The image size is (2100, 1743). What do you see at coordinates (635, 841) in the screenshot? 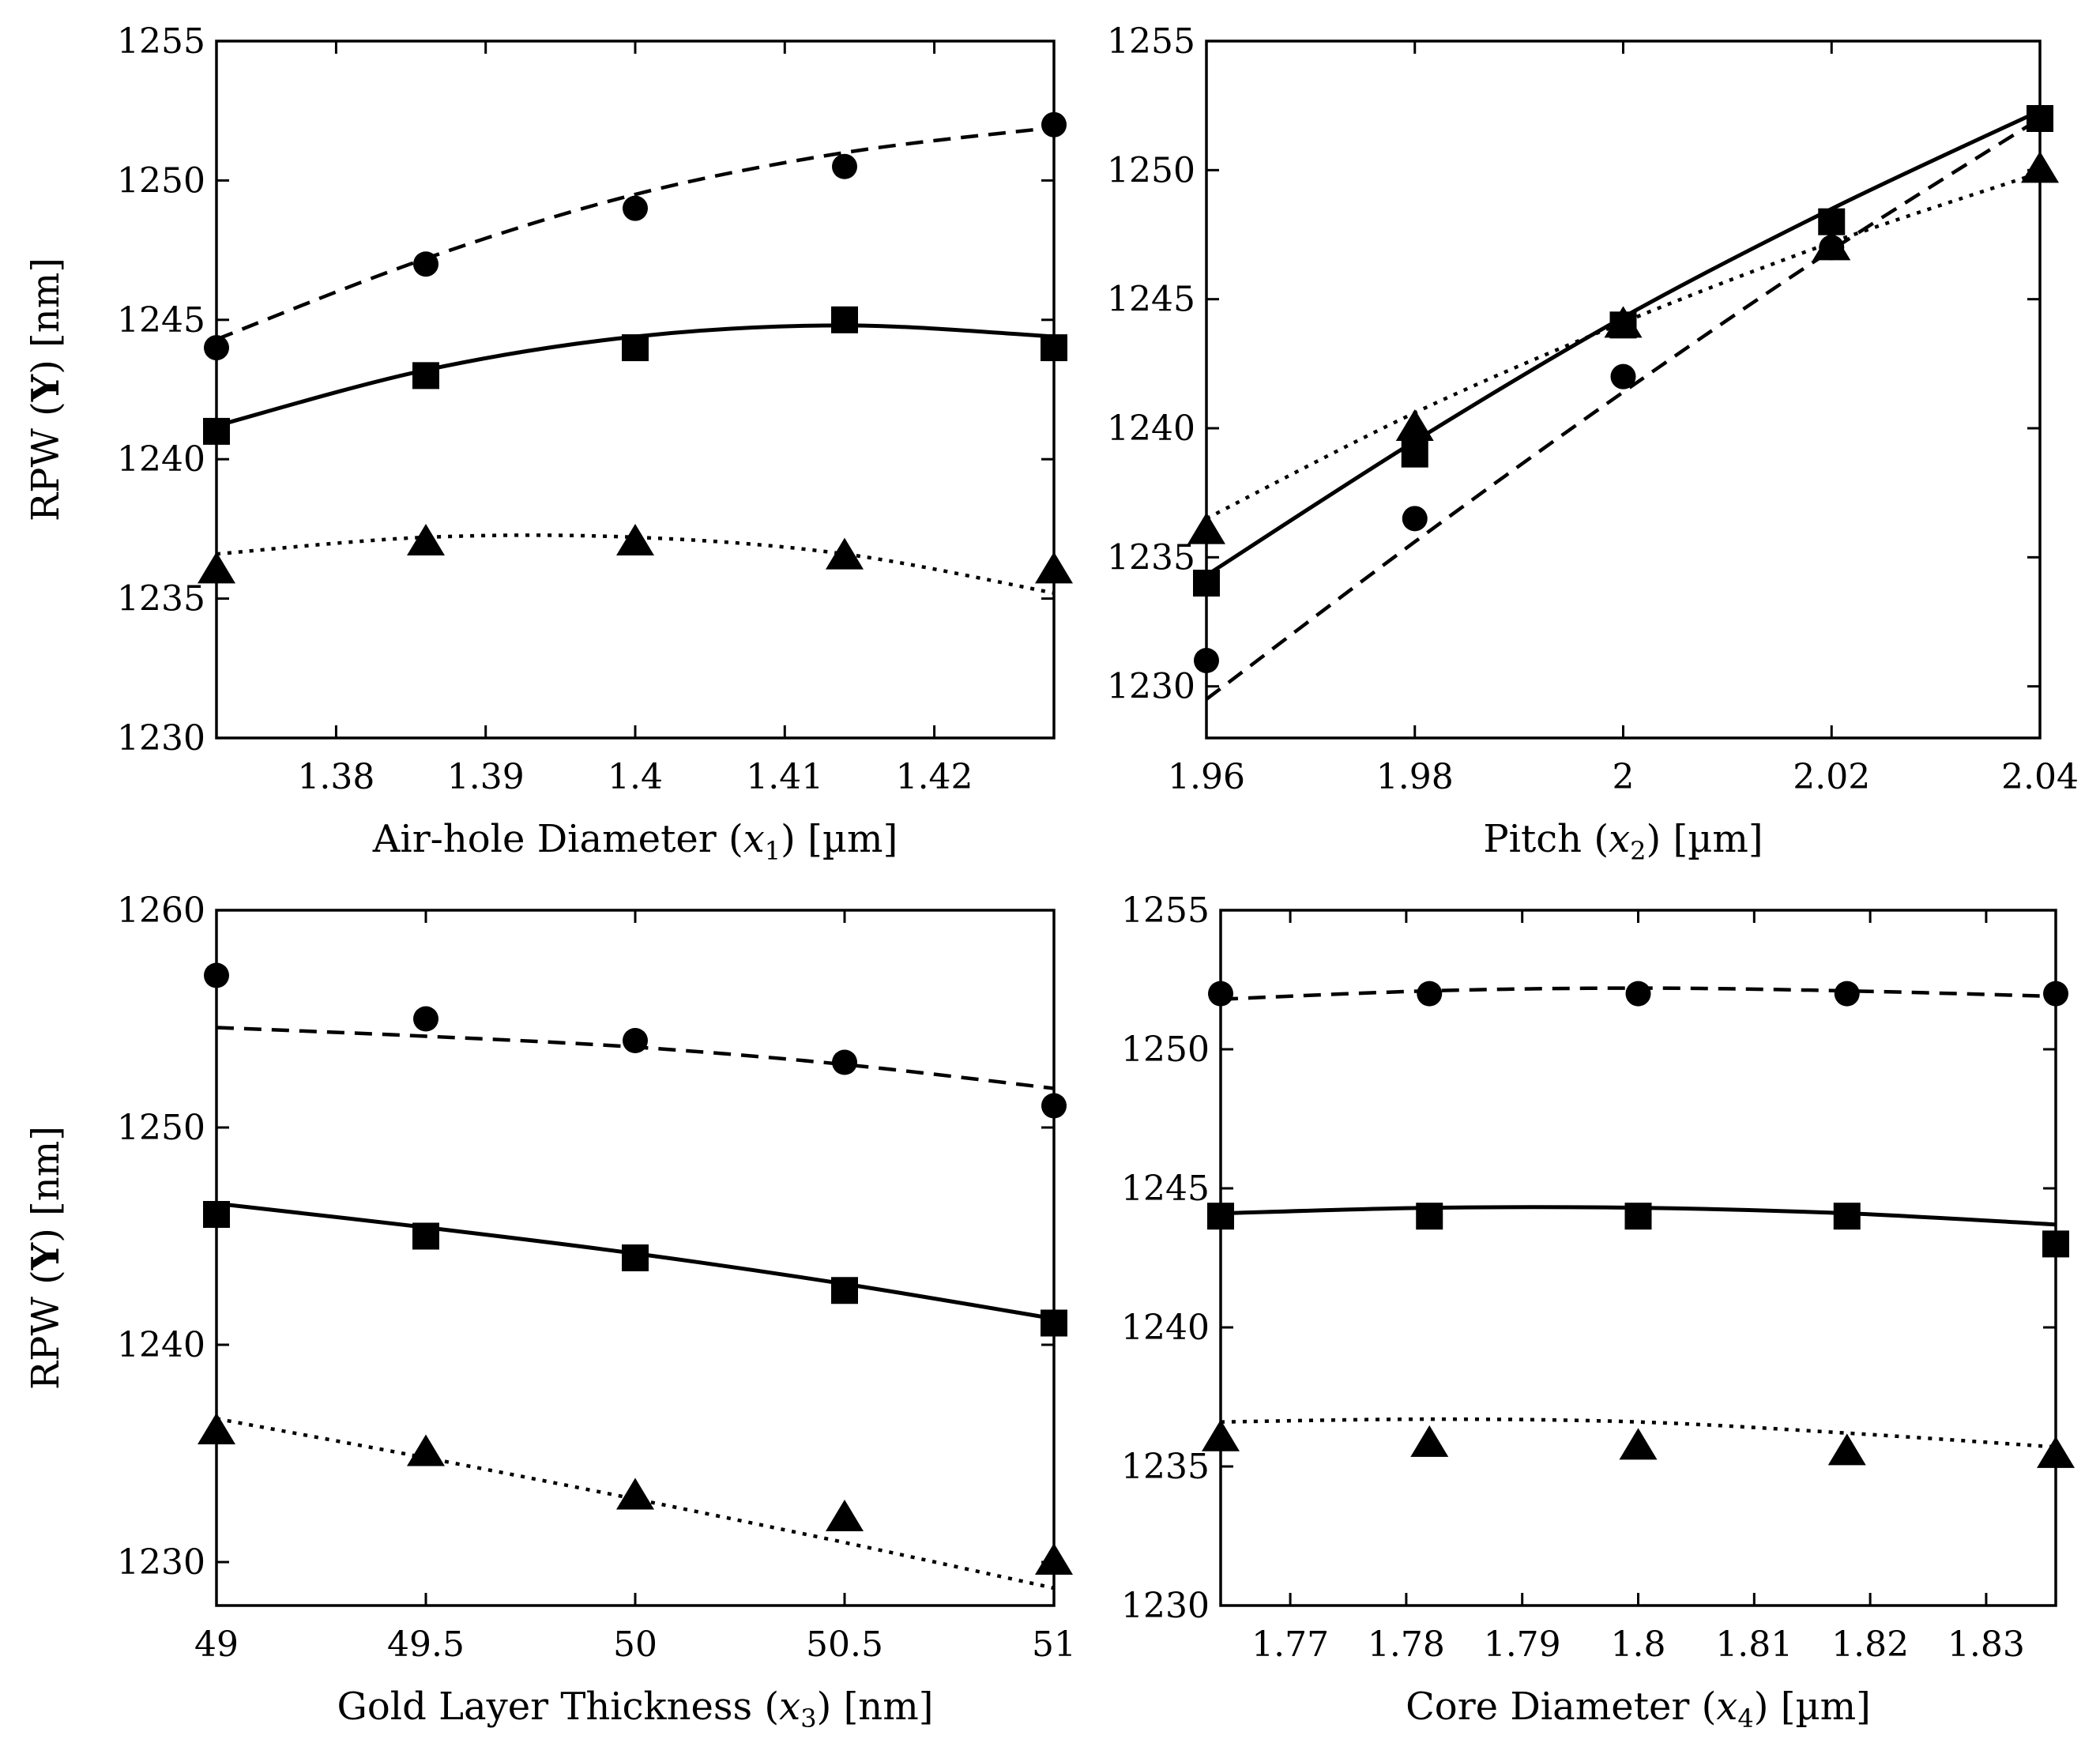
I see `x-axis-label: Air-hole Diameter (x1) [µm]` at bounding box center [635, 841].